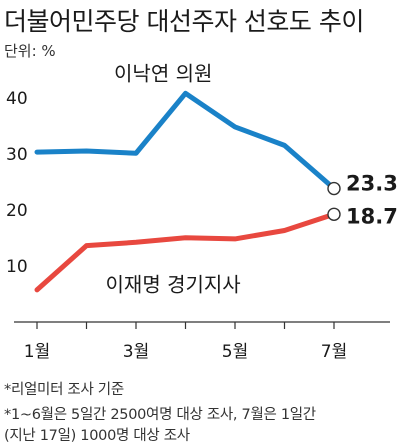  I want to click on note-source: *리얼미터 조사 기준, so click(64, 390).